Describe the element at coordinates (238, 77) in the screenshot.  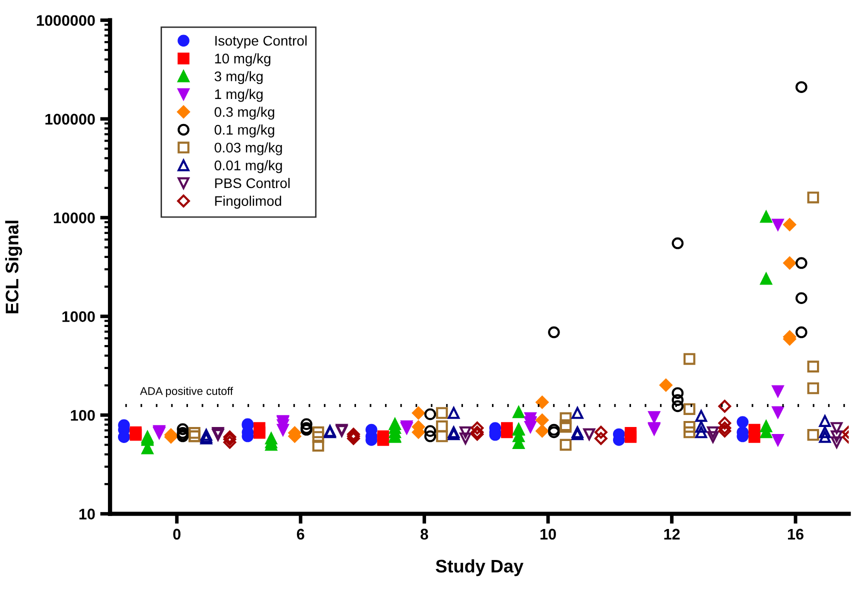
I see `legend-label: 3 mg/kg` at that location.